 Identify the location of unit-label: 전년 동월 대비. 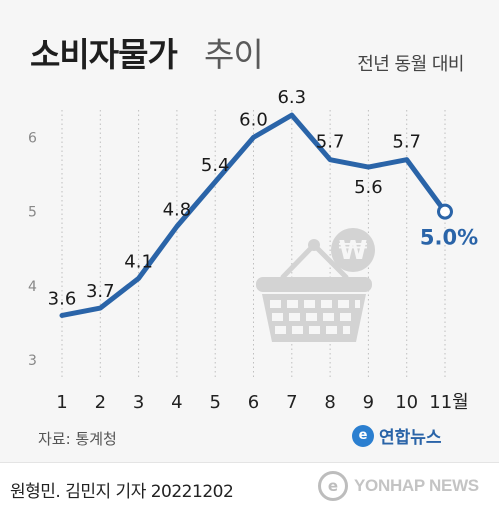
(410, 64).